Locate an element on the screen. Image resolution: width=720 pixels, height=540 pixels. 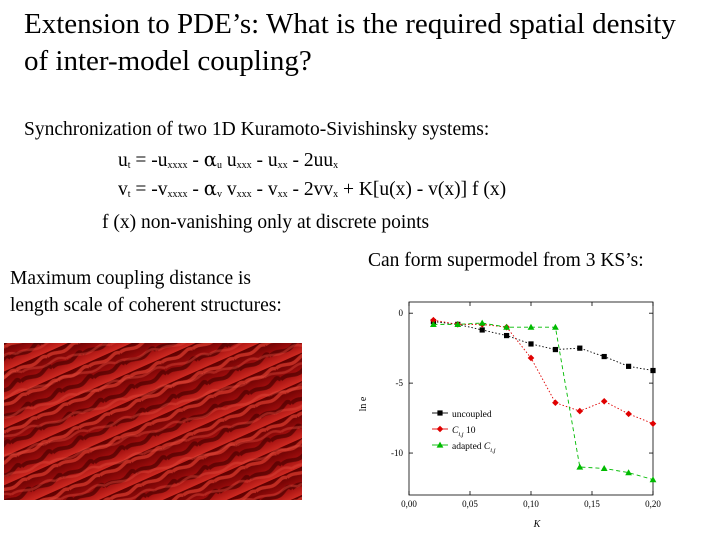
legend-label-c10: Ci,j 10 is located at coordinates (464, 432).